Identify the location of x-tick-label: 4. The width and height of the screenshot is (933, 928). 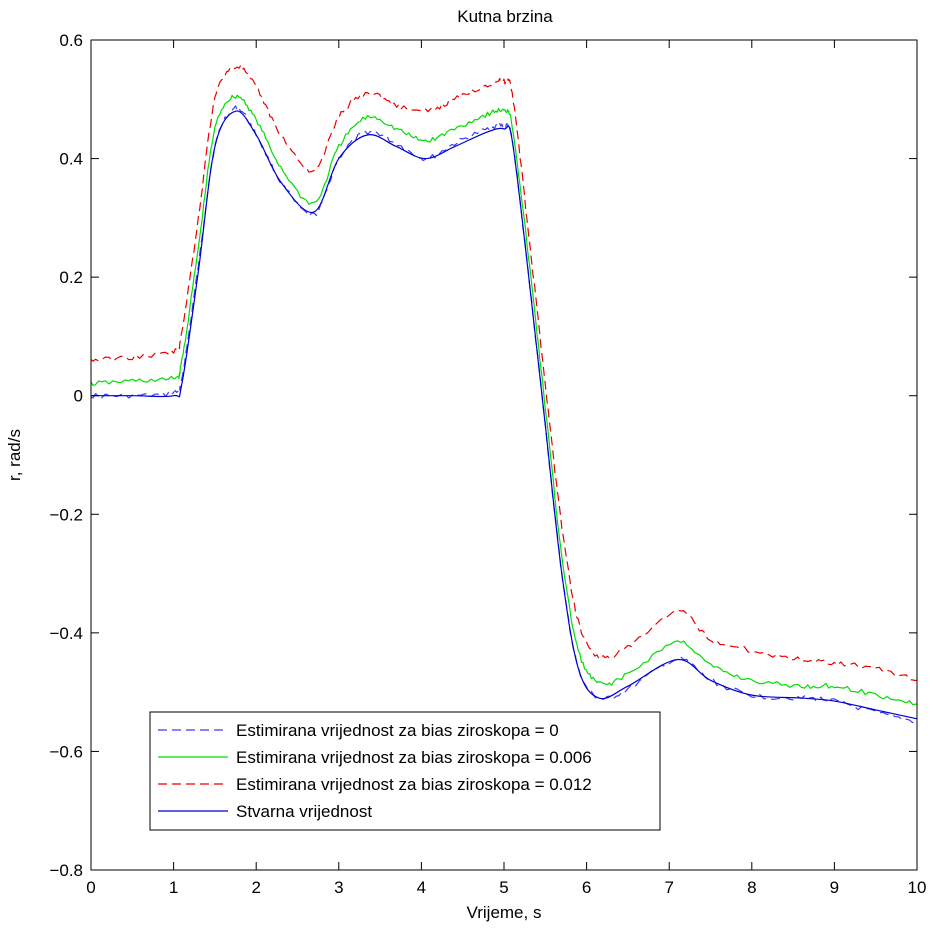
(421, 887).